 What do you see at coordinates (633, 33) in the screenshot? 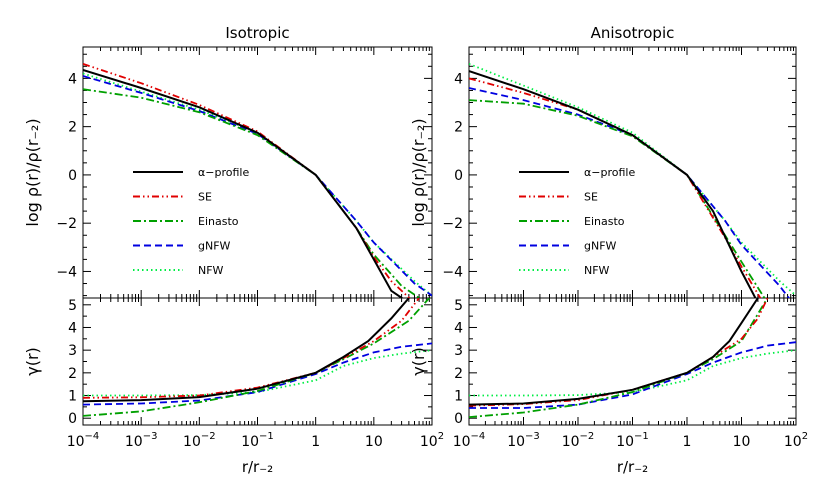
I see `panel-title: Anisotropic` at bounding box center [633, 33].